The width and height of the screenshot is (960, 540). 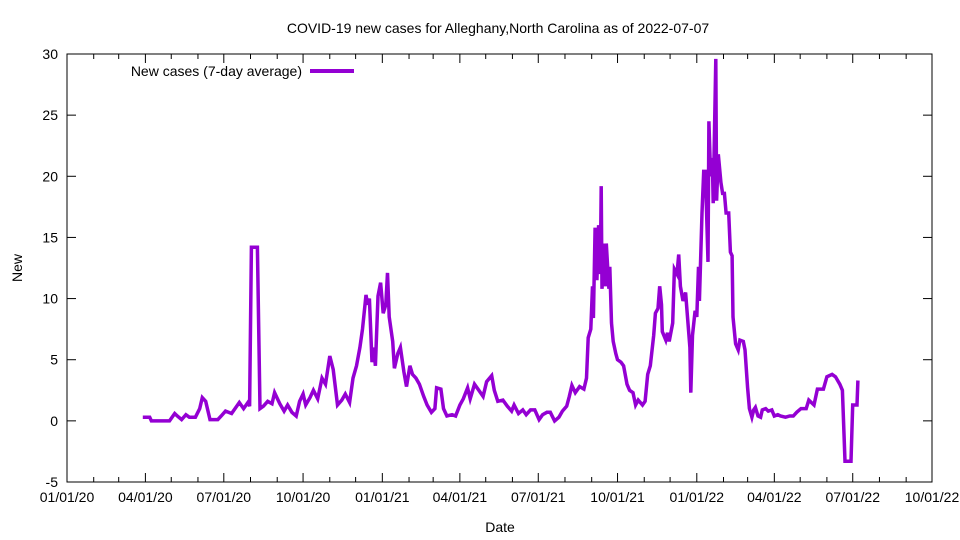 What do you see at coordinates (216, 71) in the screenshot?
I see `legend-label: New cases (7-day average)` at bounding box center [216, 71].